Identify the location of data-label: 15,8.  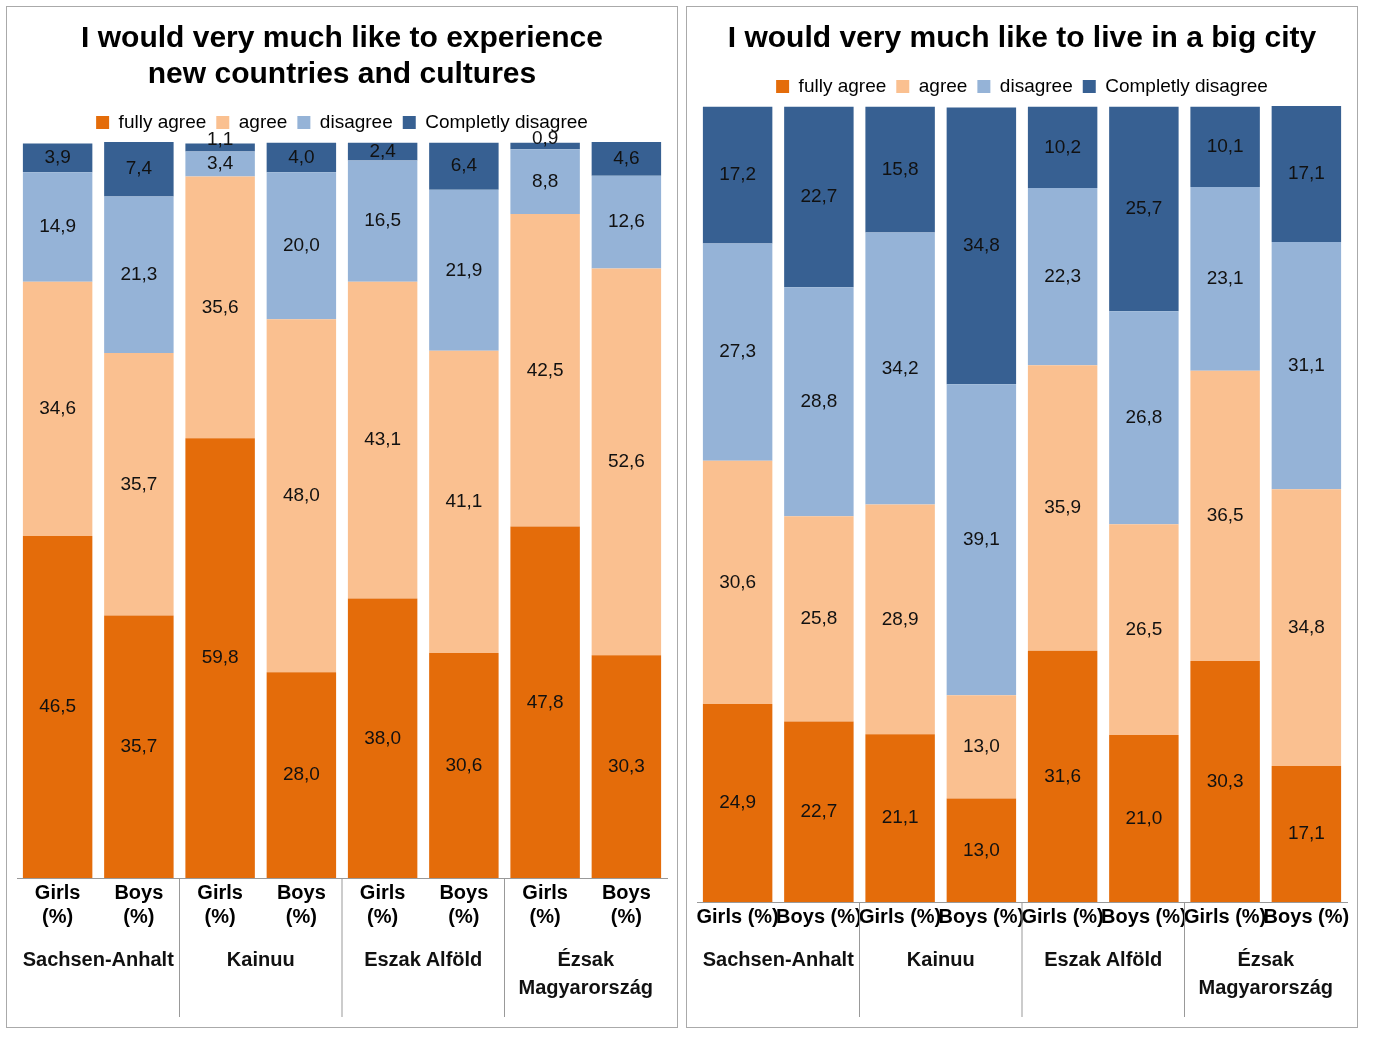
(900, 168).